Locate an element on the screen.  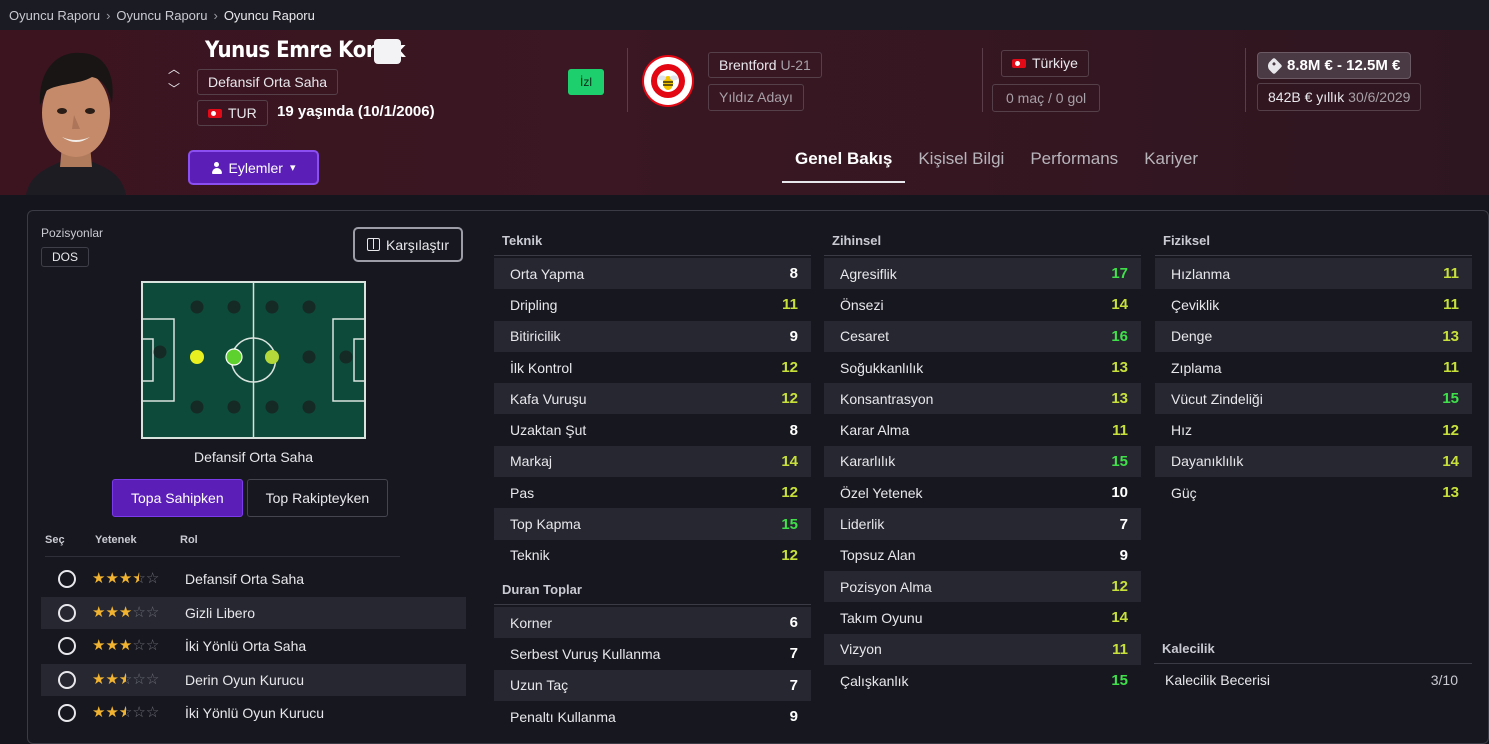
attribute-row: Karar Alma 11 is located at coordinates (982, 429).